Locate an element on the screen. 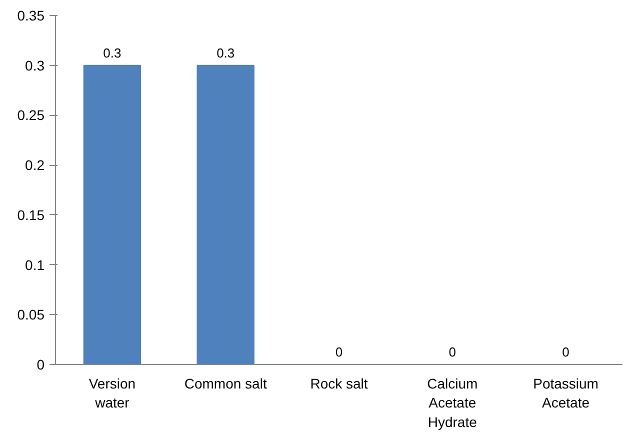 The image size is (637, 432). x-tick-label: Potassium Acetate is located at coordinates (565, 393).